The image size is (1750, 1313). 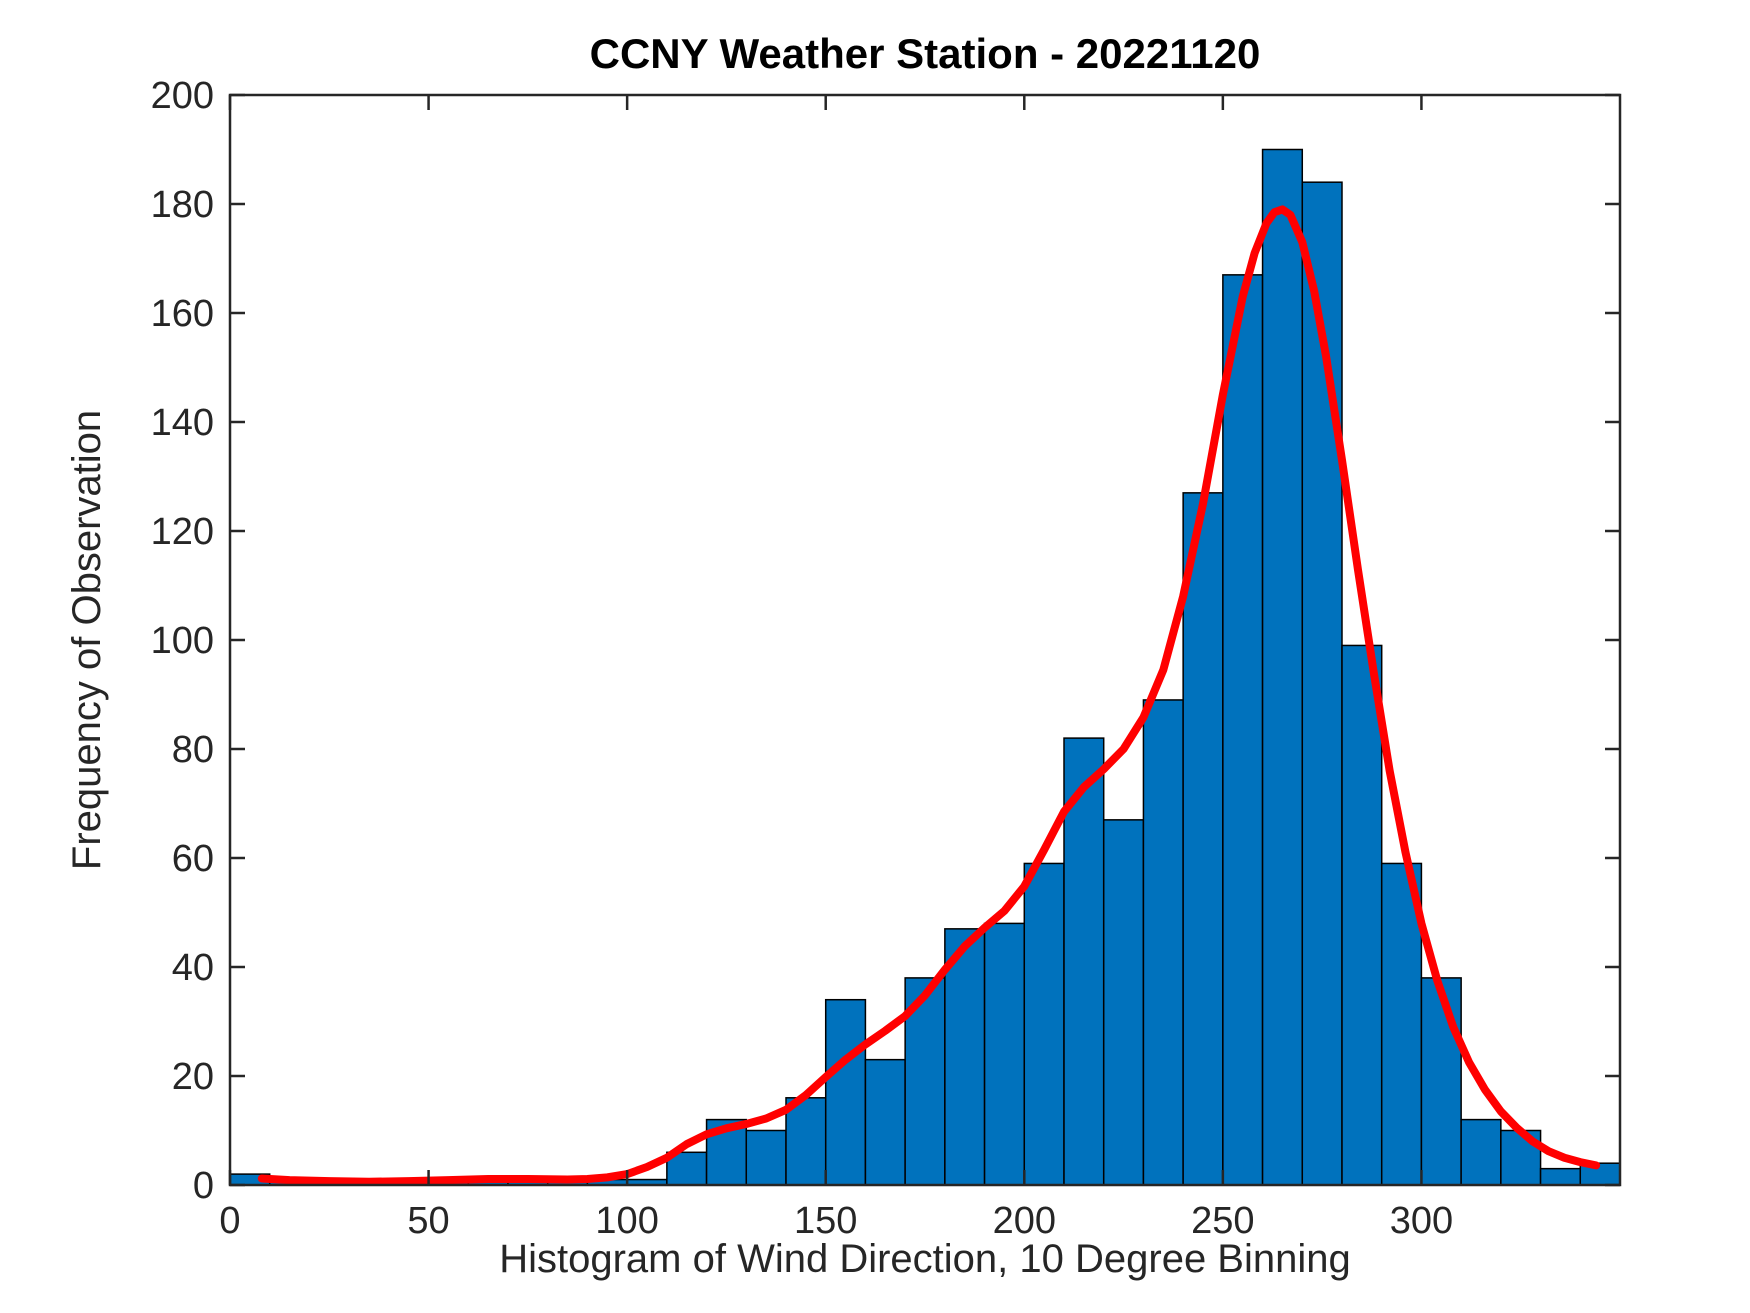 I want to click on y-tick-label: 120, so click(x=182, y=532).